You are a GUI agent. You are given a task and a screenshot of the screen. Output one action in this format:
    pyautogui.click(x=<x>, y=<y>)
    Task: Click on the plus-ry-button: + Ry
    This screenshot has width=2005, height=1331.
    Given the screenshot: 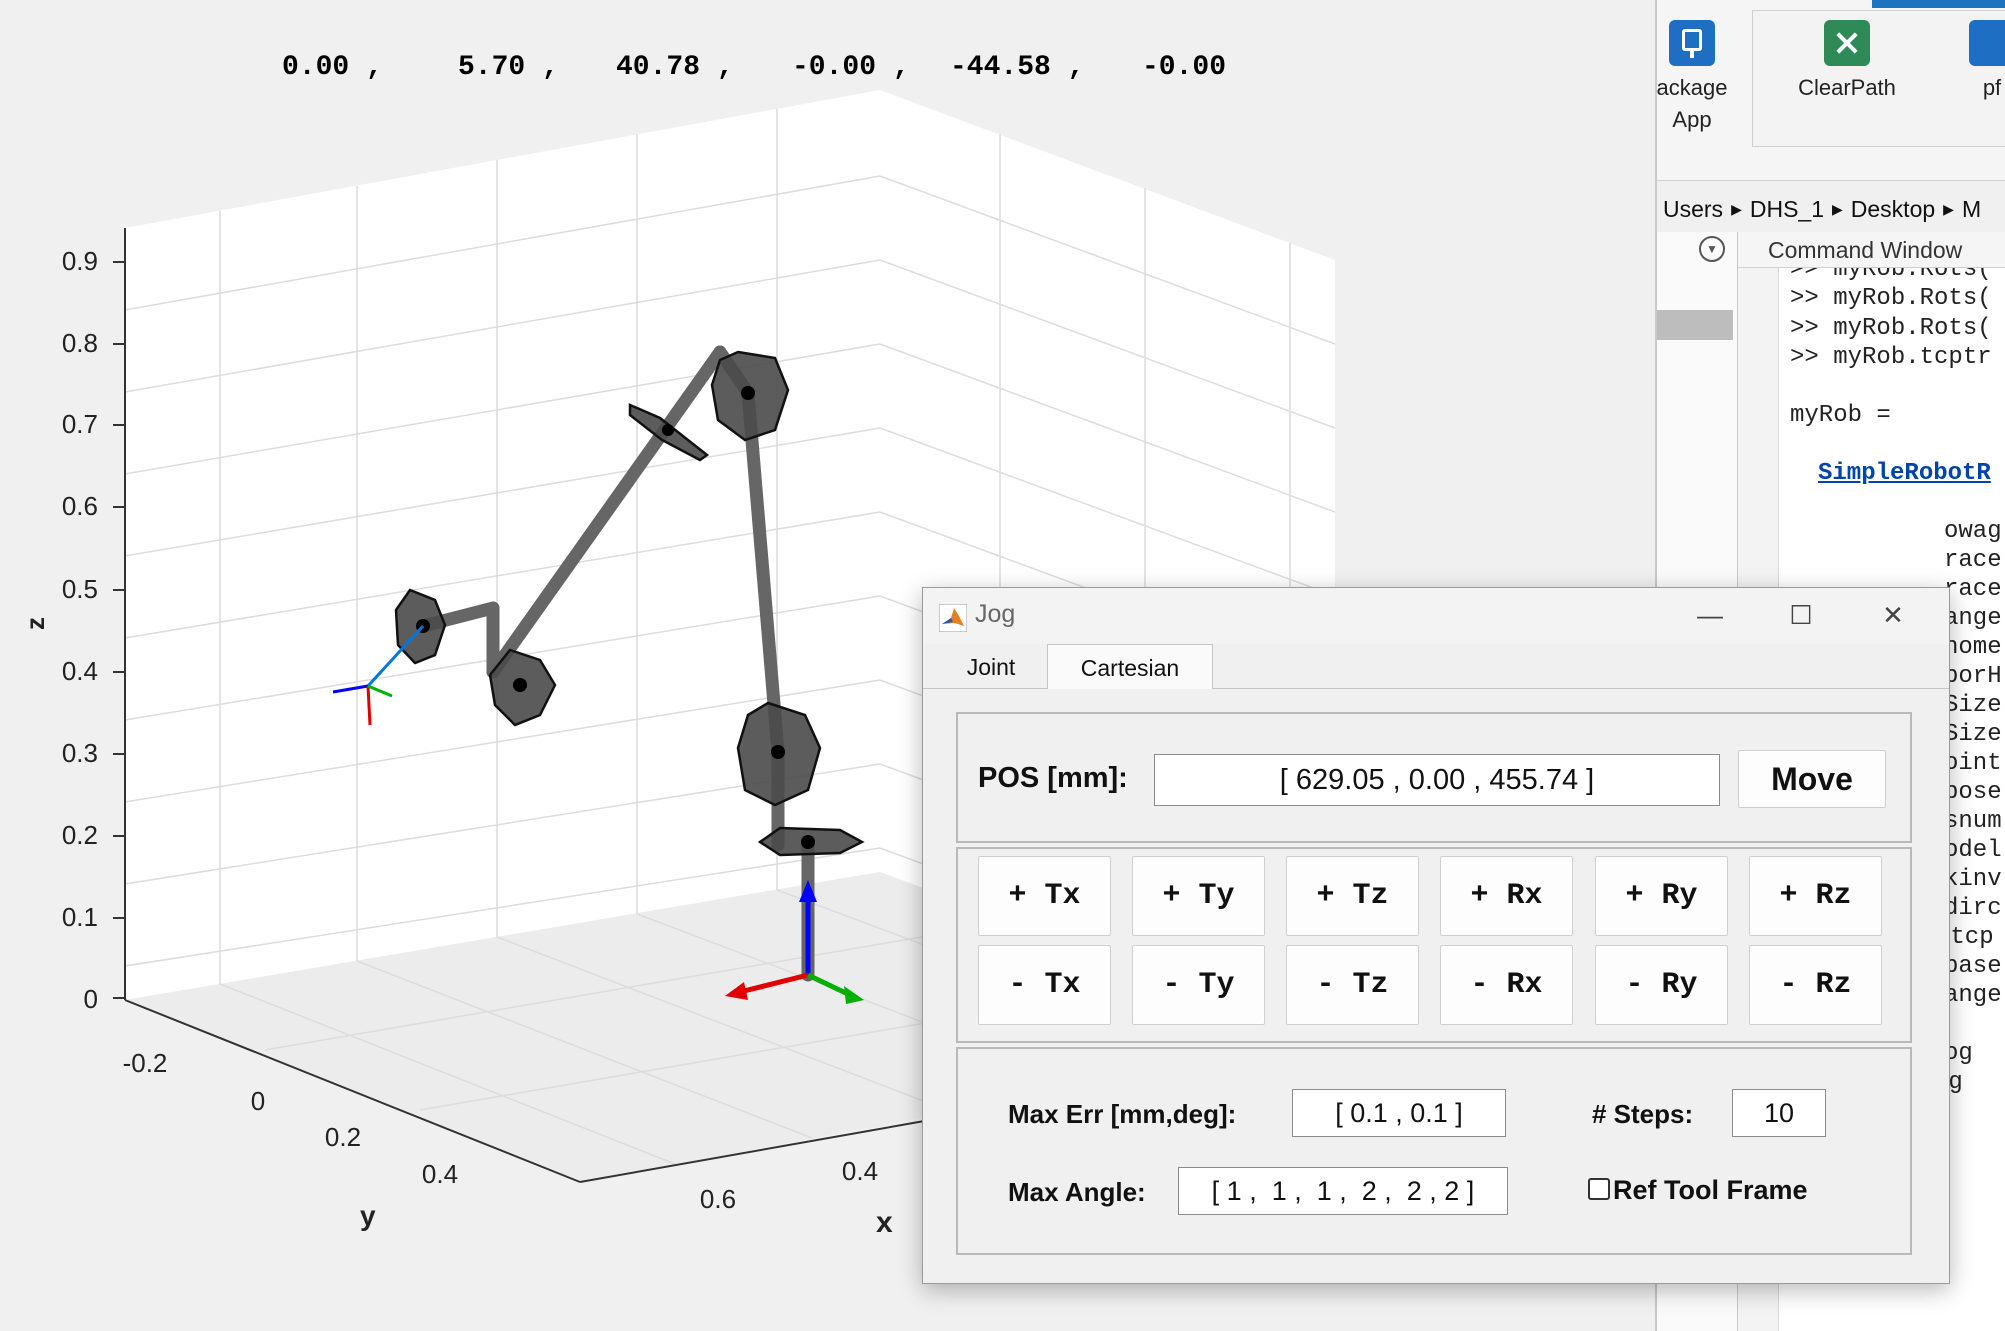 What is the action you would take?
    pyautogui.click(x=1661, y=896)
    